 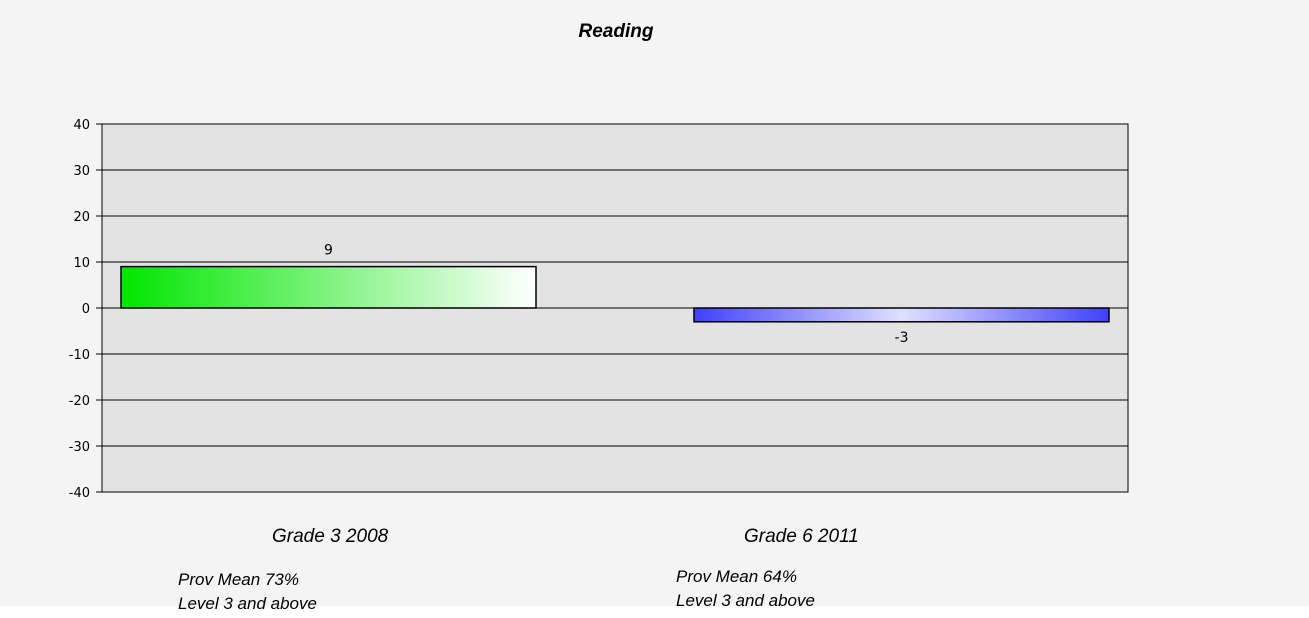 I want to click on data-labels: 9 -3, so click(x=616, y=294).